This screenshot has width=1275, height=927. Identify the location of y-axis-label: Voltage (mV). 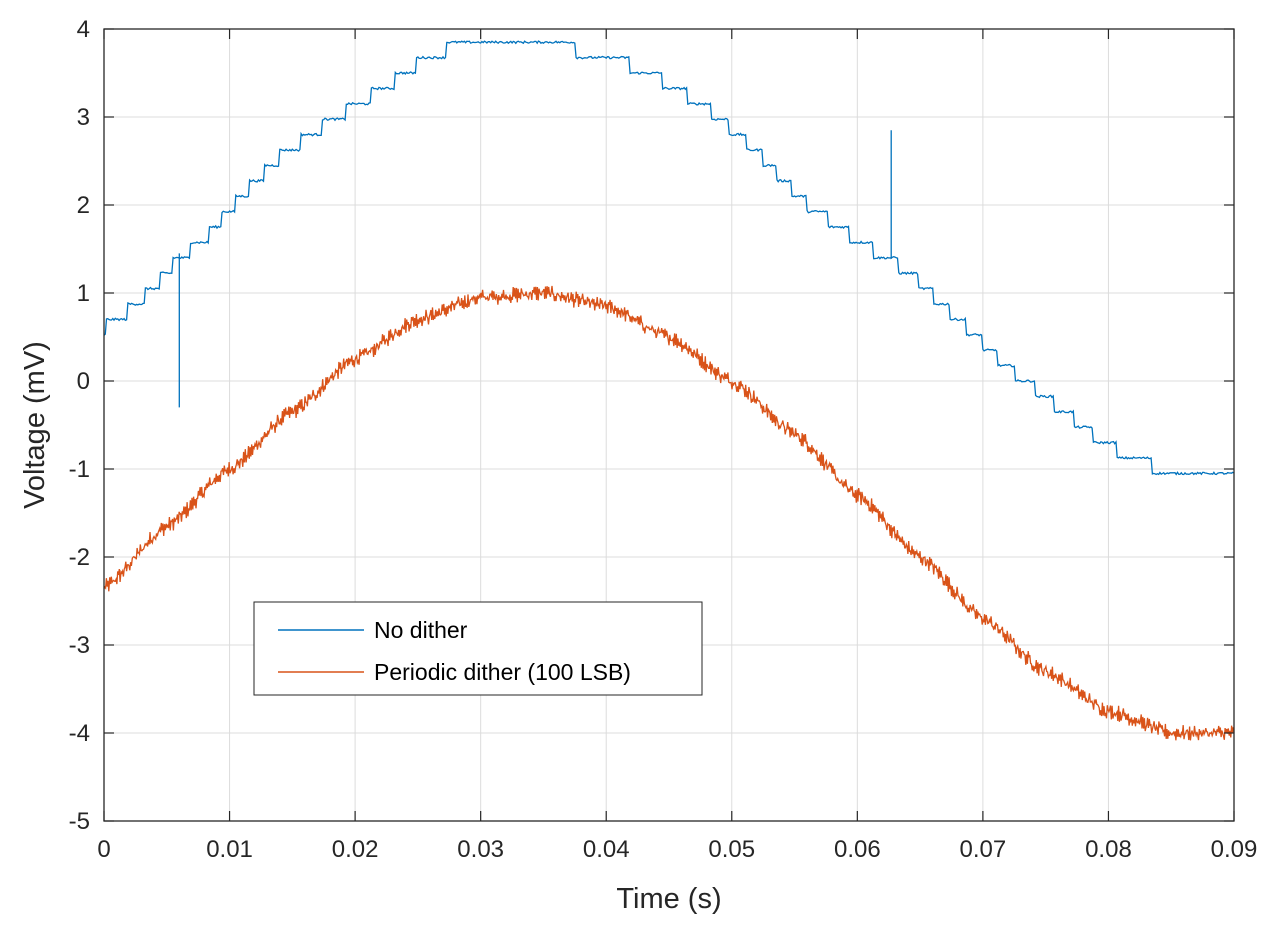
(35, 425).